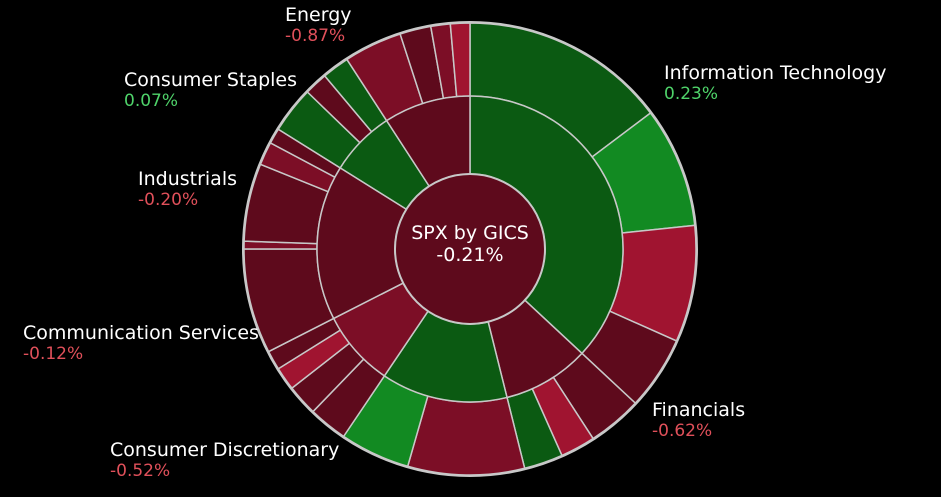 The height and width of the screenshot is (497, 941). I want to click on center-disc, so click(470, 249).